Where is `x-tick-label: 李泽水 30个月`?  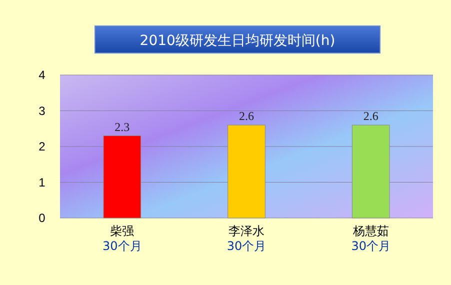
x-tick-label: 李泽水 30个月 is located at coordinates (246, 238).